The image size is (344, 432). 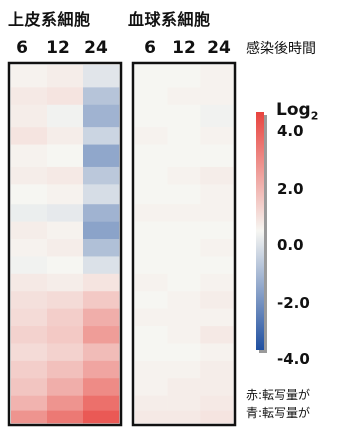 I want to click on colorbar-tick-label: 0.0, so click(x=290, y=245).